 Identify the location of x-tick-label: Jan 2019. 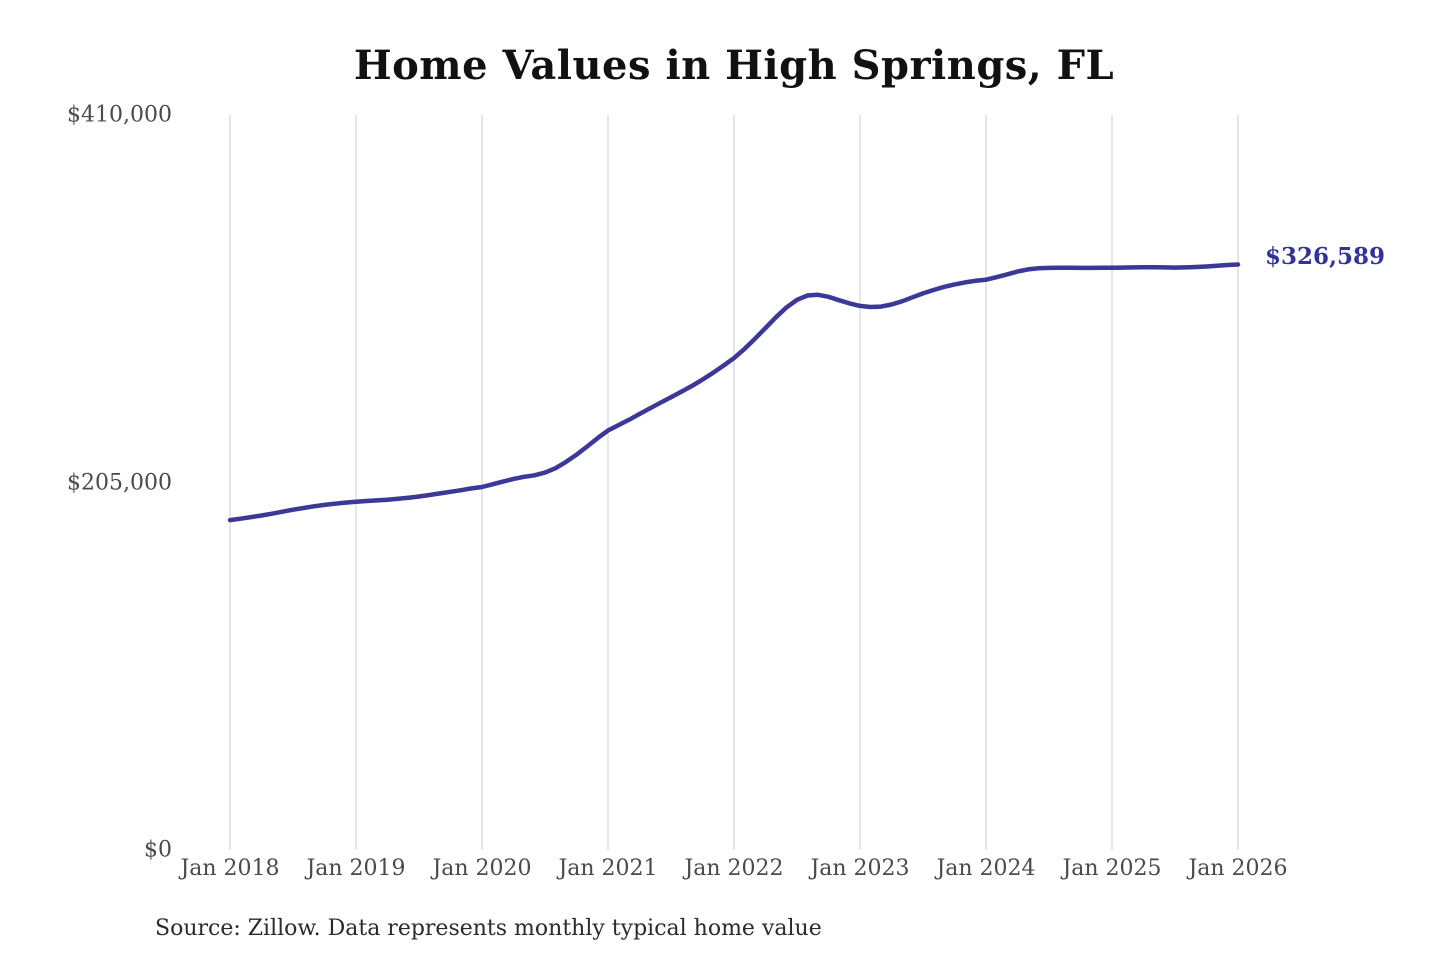
(356, 868).